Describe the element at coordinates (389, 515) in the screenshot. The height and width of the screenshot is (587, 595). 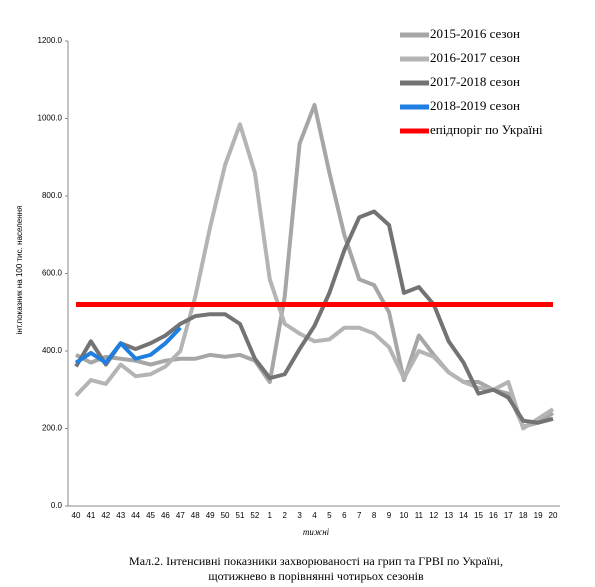
I see `x-tick-label: 9` at that location.